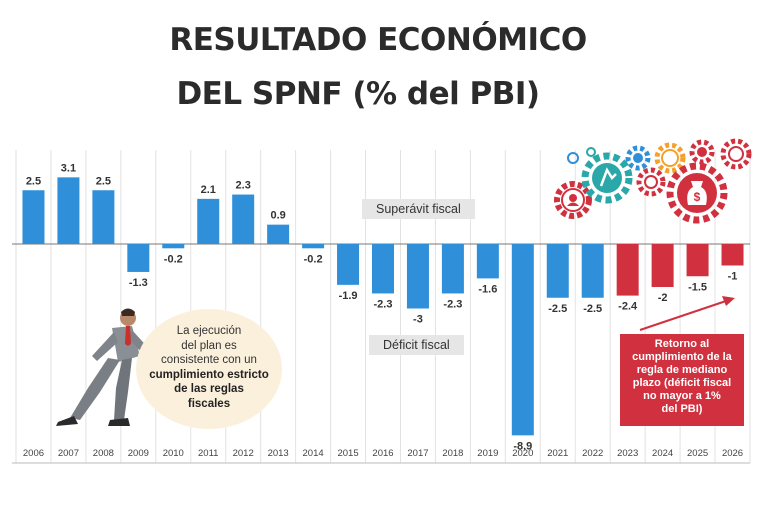 The image size is (760, 507). Describe the element at coordinates (627, 270) in the screenshot. I see `bar-2023` at that location.